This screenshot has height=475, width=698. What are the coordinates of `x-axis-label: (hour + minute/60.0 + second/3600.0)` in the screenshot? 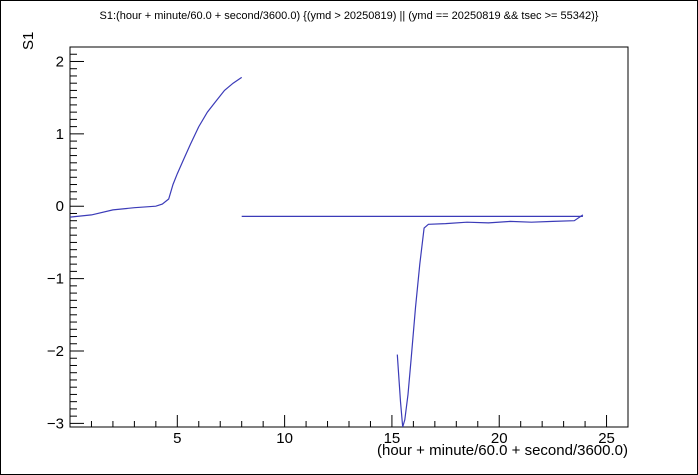 It's located at (502, 450).